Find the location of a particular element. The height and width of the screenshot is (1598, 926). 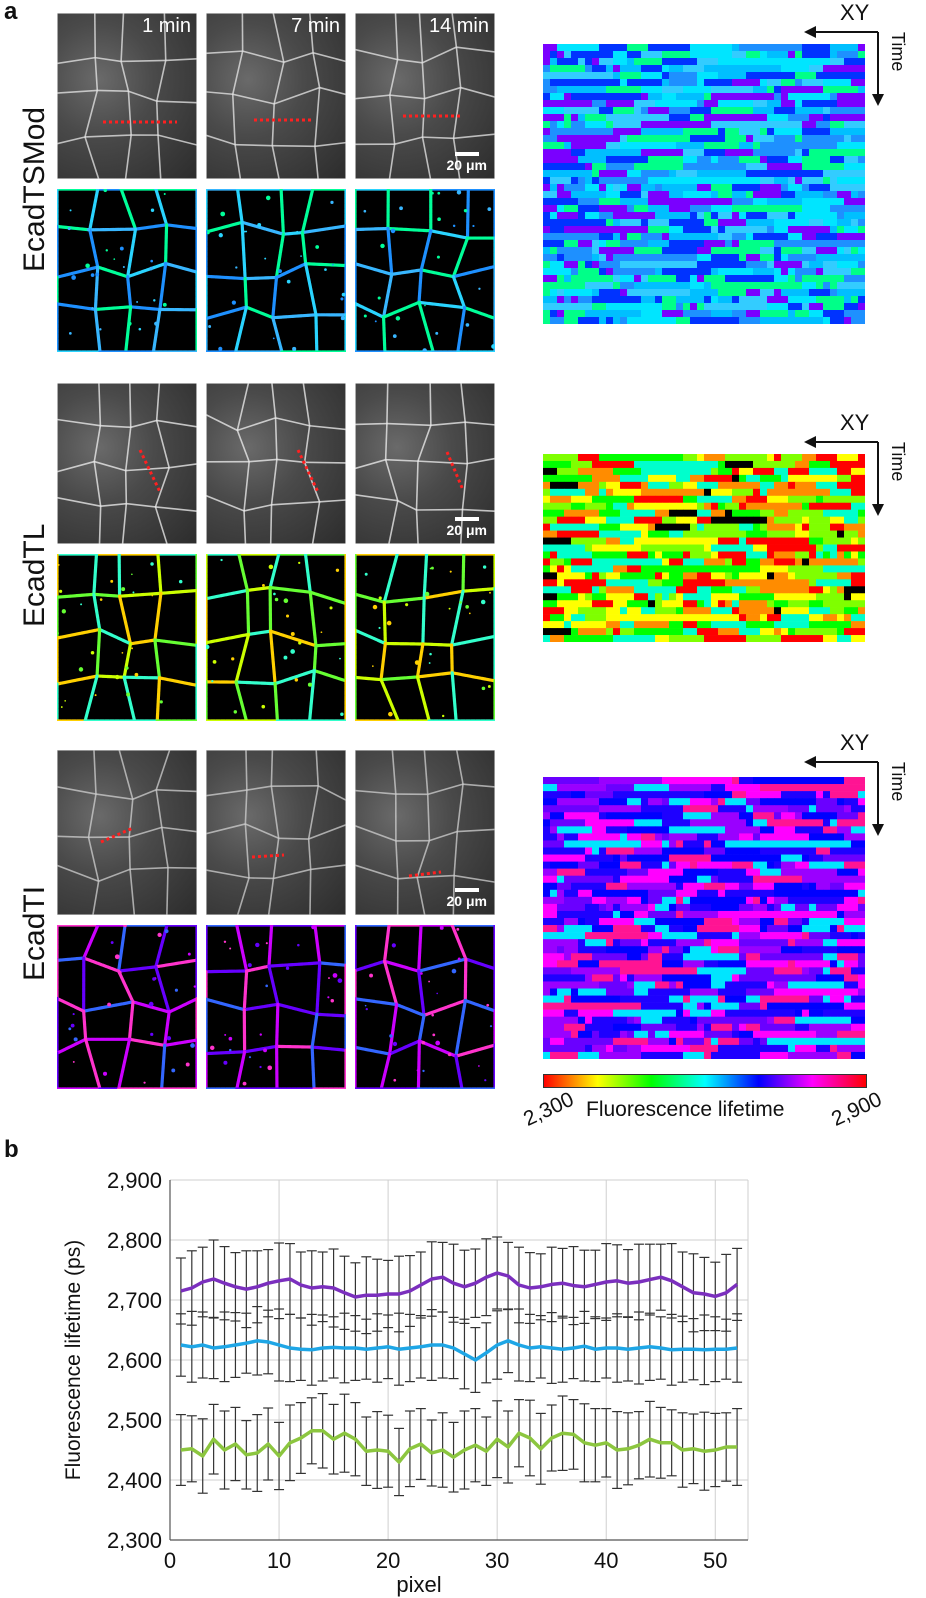

y-tick-label: 2,400 is located at coordinates (134, 1480).